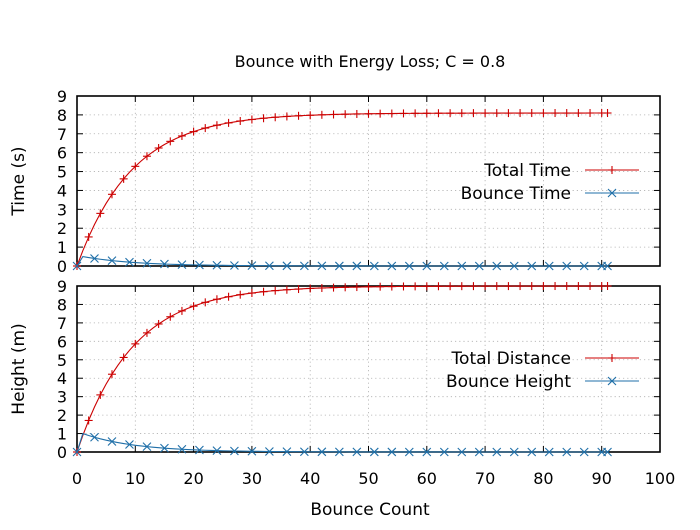 This screenshot has height=530, width=700. I want to click on y-tick-label: 3, so click(62, 209).